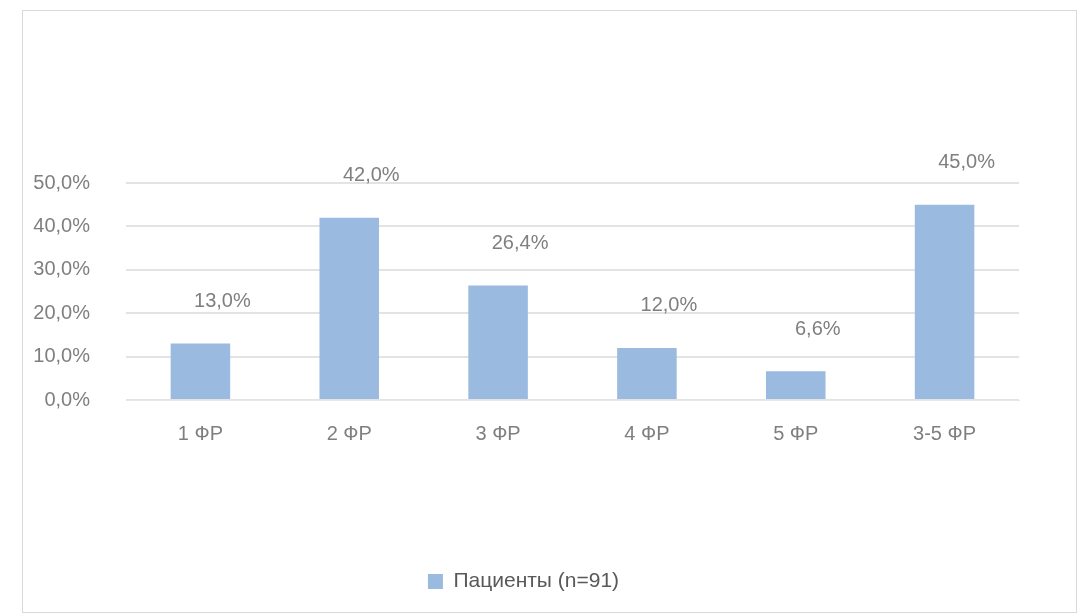  I want to click on x-tick-label: 2 ФР, so click(349, 432).